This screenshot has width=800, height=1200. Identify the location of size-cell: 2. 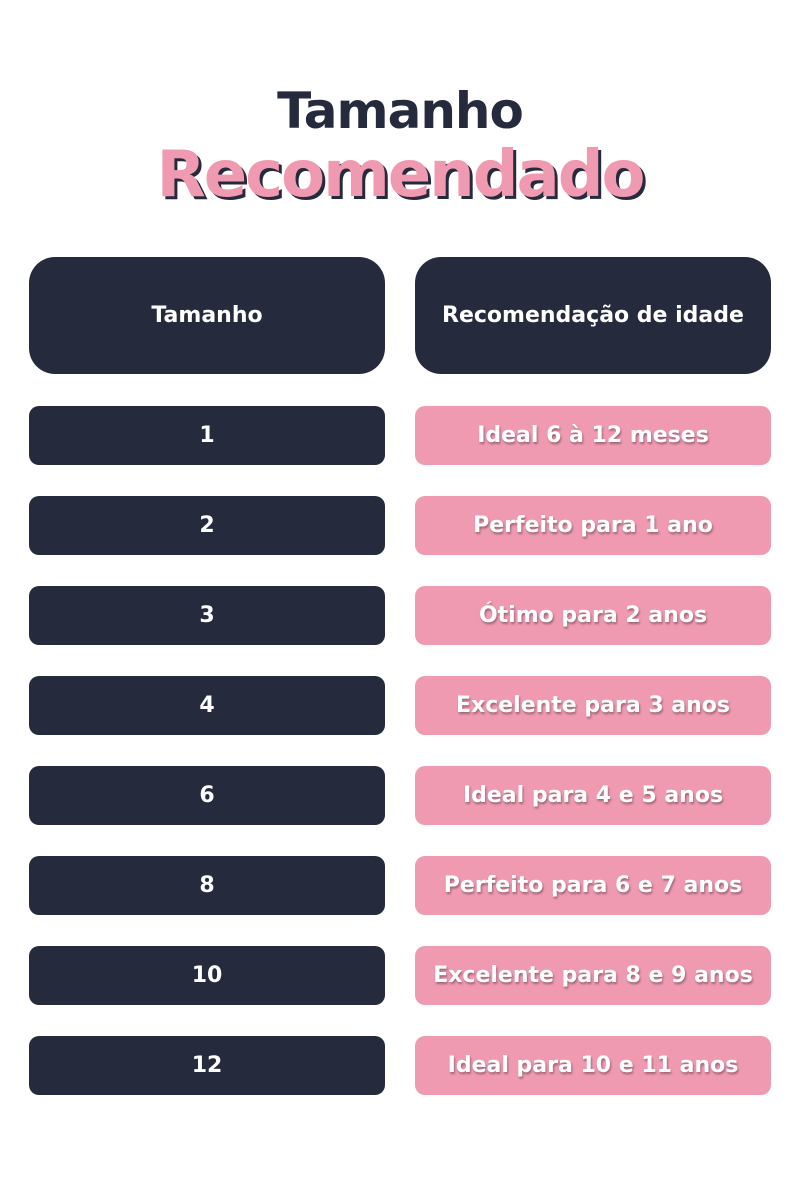
(207, 525).